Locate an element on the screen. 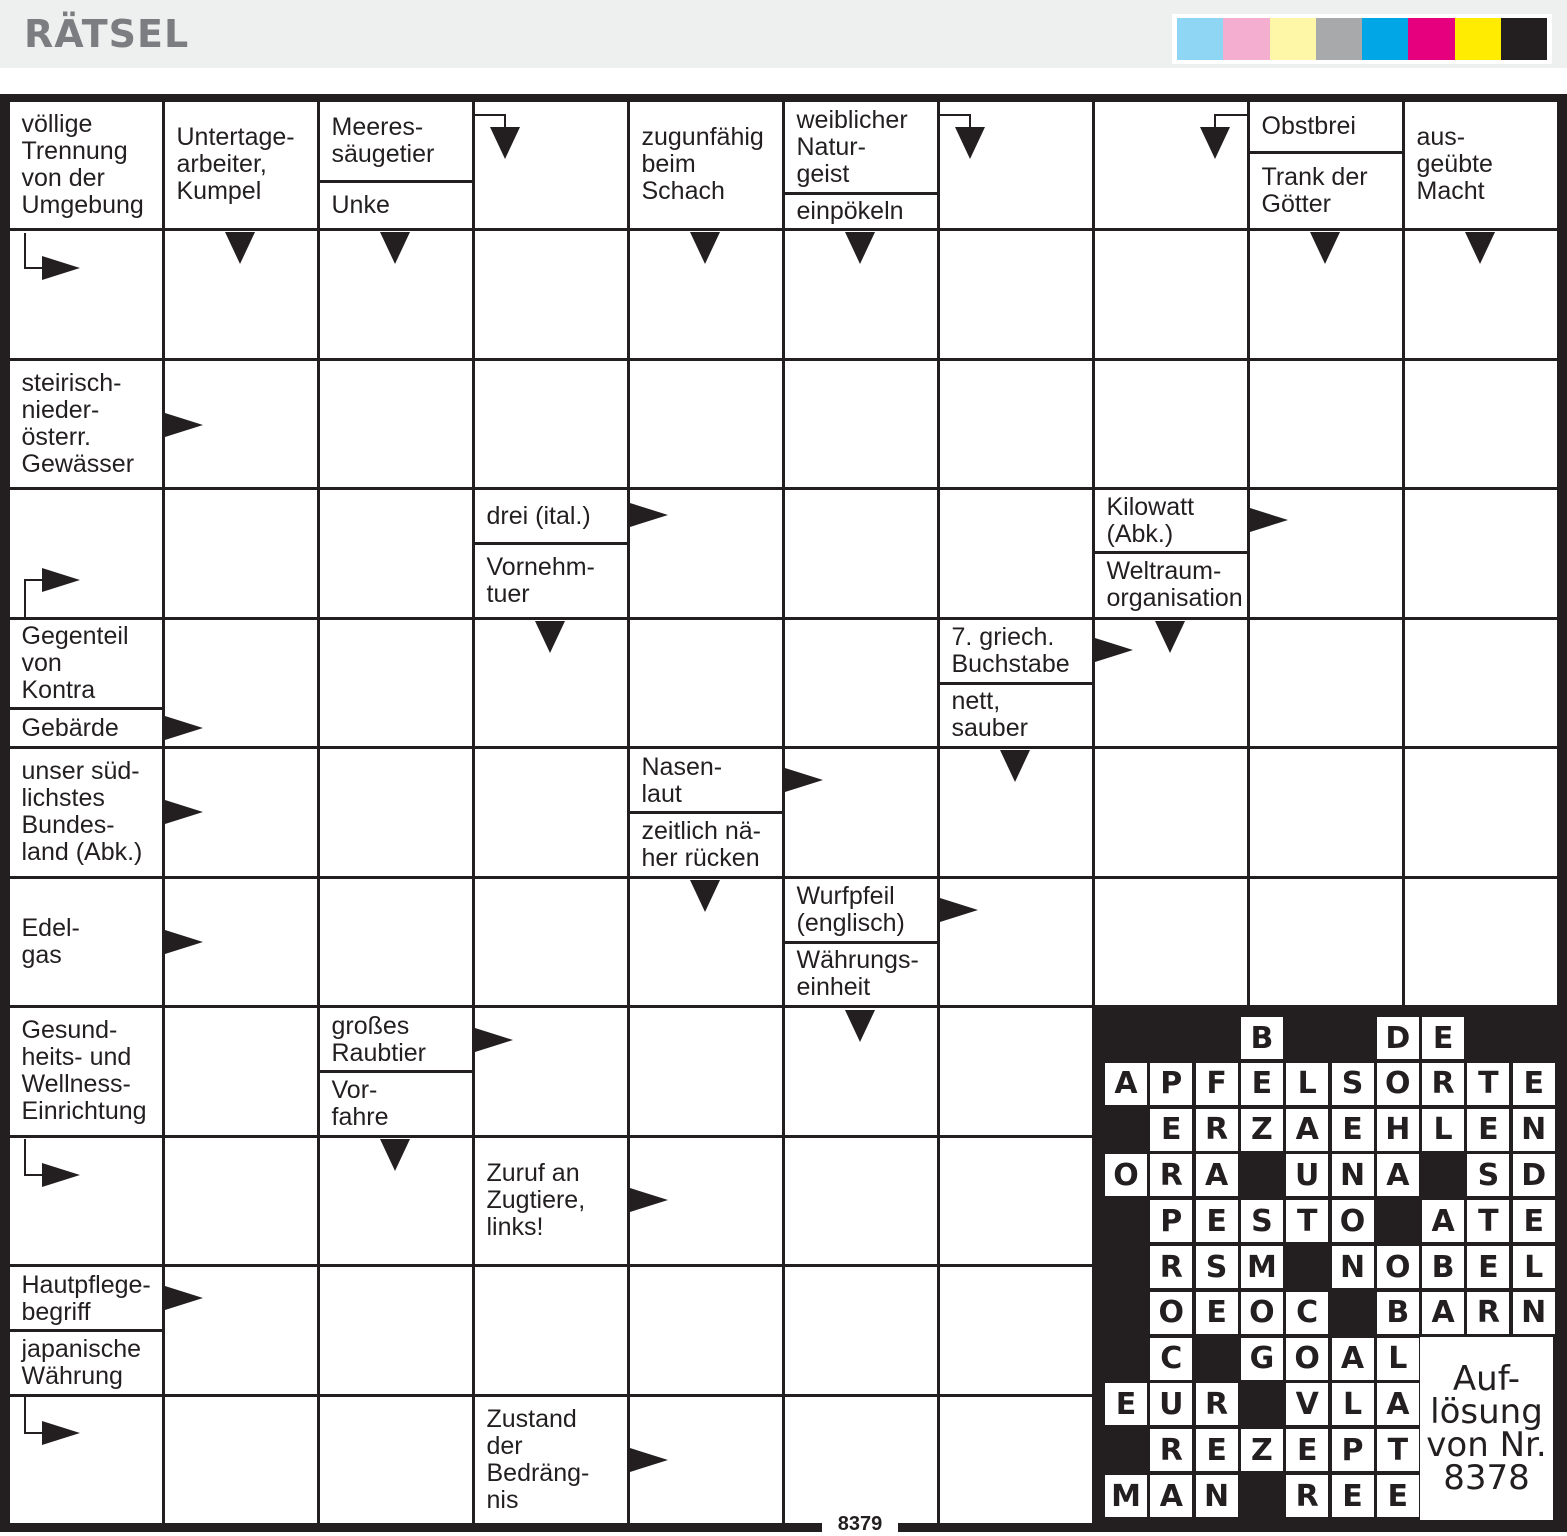 This screenshot has height=1536, width=1567. solution-letter: U is located at coordinates (1307, 1175).